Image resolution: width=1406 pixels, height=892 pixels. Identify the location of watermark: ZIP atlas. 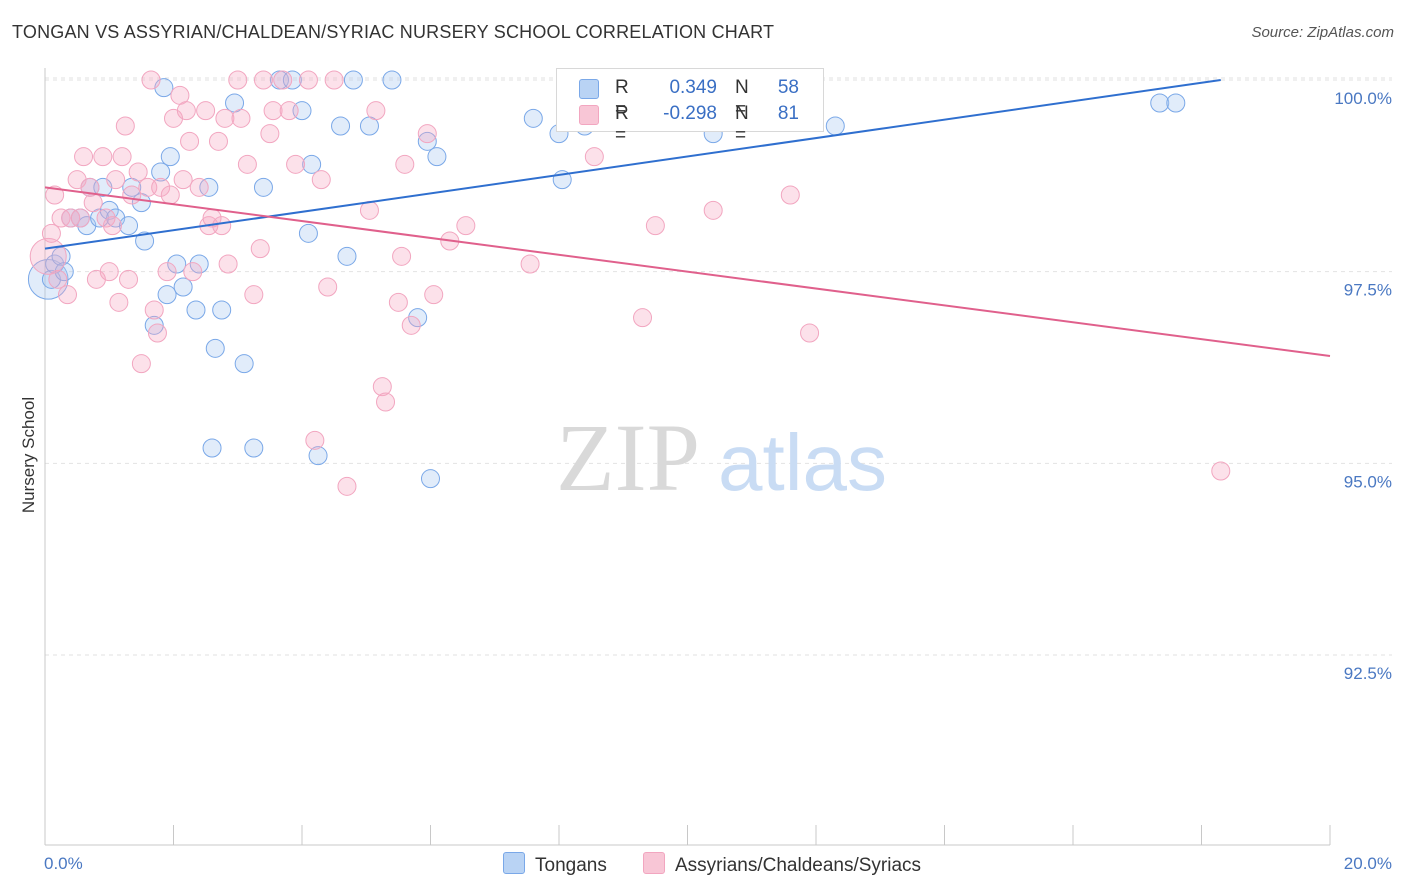
(721, 457).